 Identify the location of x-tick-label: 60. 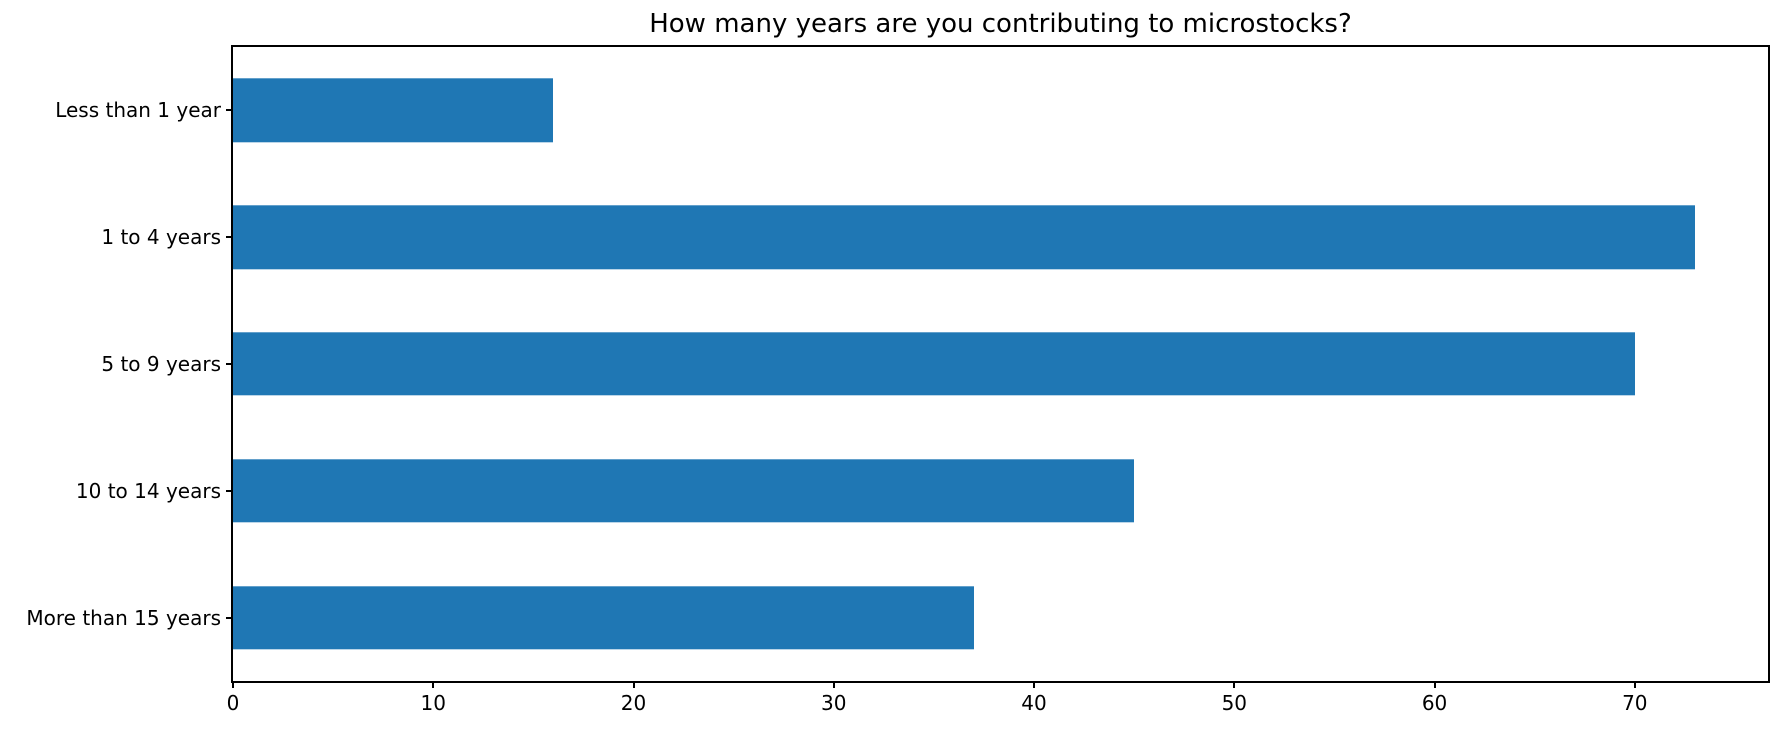
(1434, 703).